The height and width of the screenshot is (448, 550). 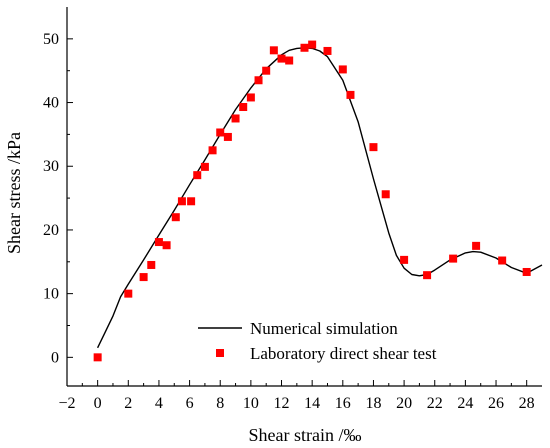 I want to click on x-tick-label: 0, so click(x=98, y=403).